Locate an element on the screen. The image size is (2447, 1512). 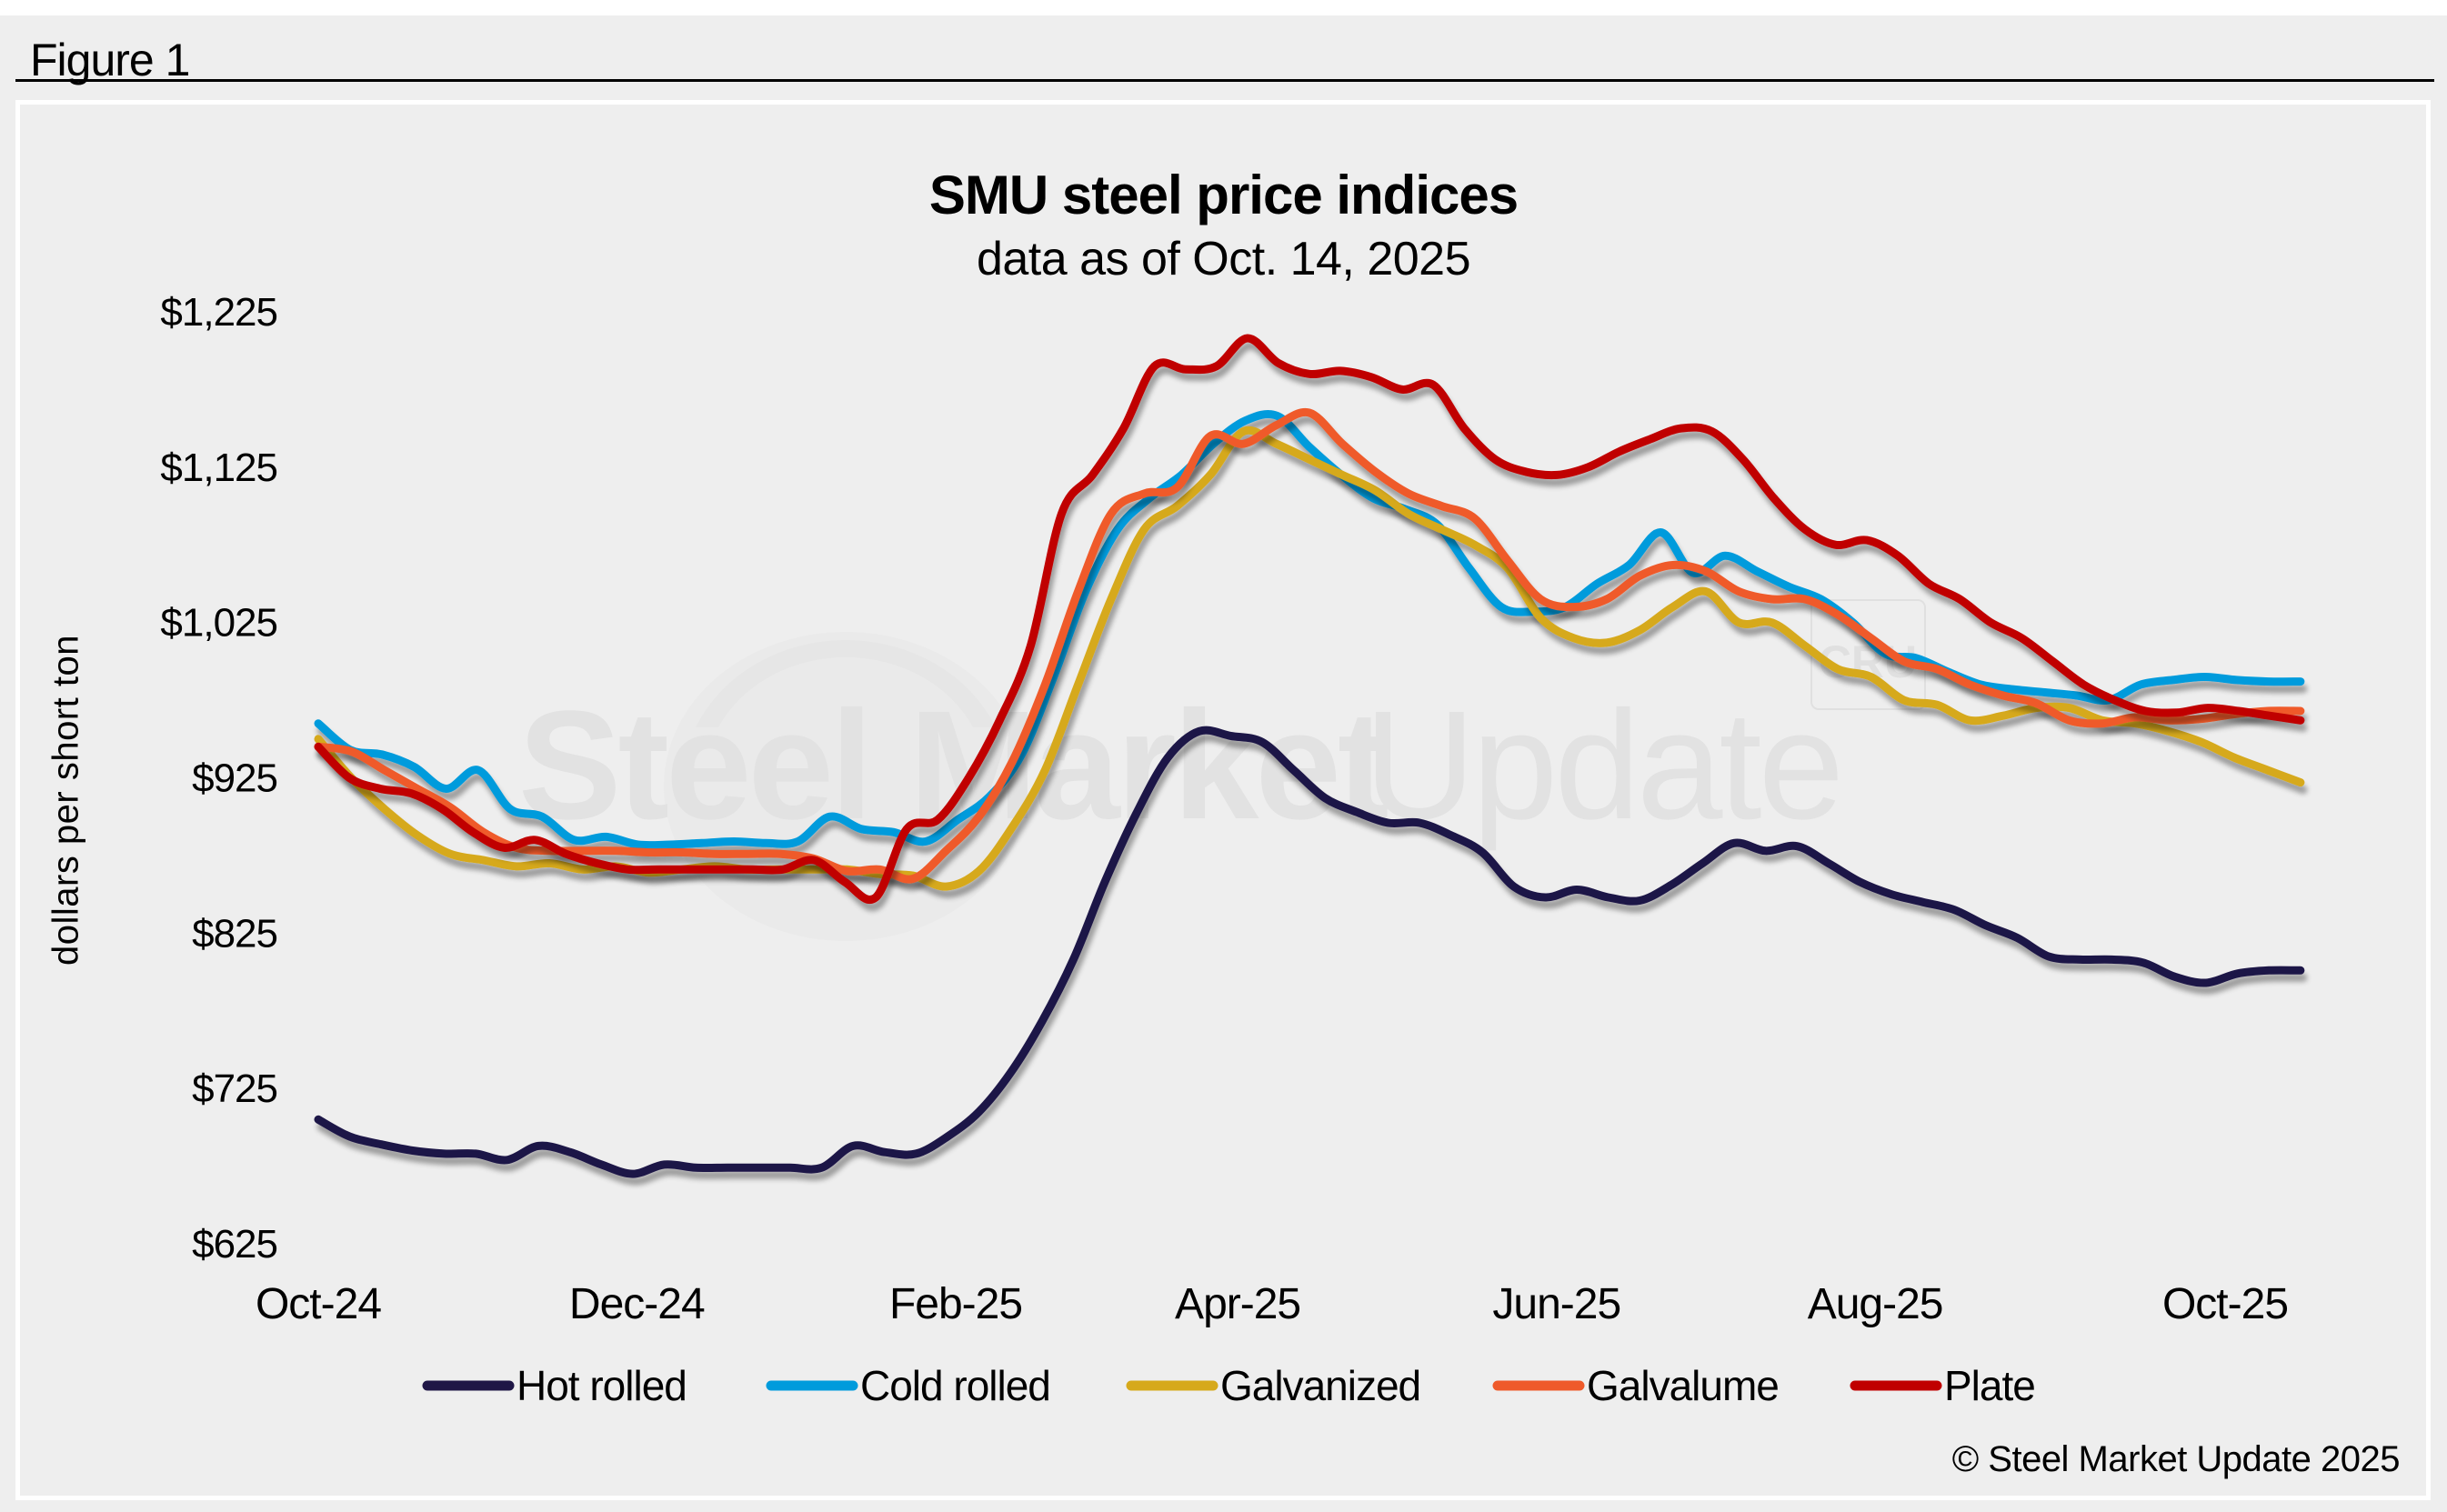
legend-label: Galvalume is located at coordinates (1683, 1385).